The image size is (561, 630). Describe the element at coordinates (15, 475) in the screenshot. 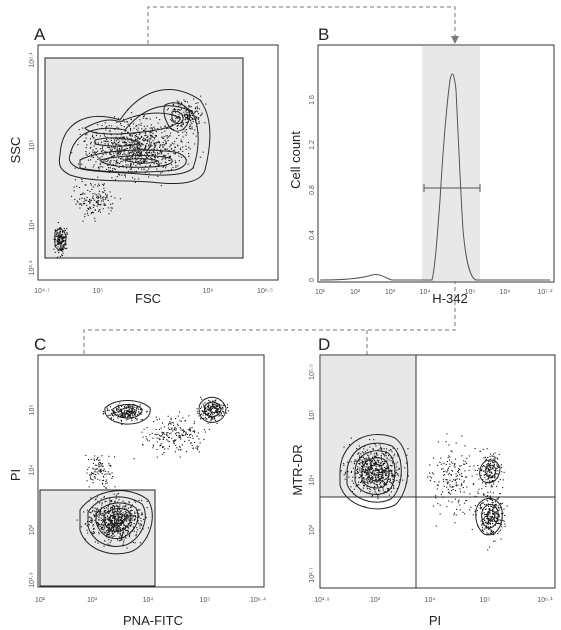

I see `panel-c-ylabel: PI` at that location.